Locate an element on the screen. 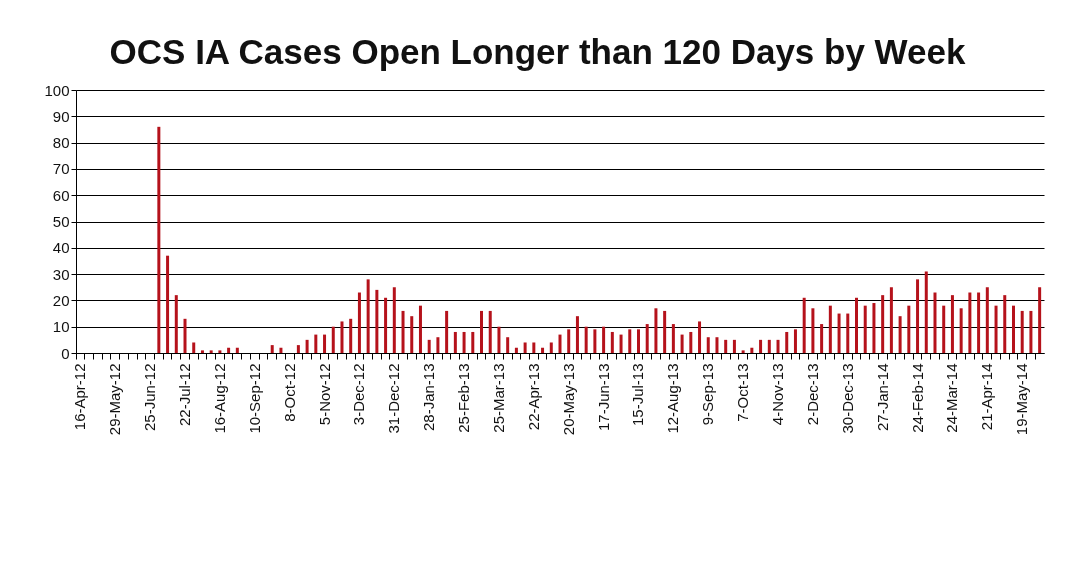 The image size is (1075, 571). x-tick-label: 5-Nov-12 is located at coordinates (324, 394).